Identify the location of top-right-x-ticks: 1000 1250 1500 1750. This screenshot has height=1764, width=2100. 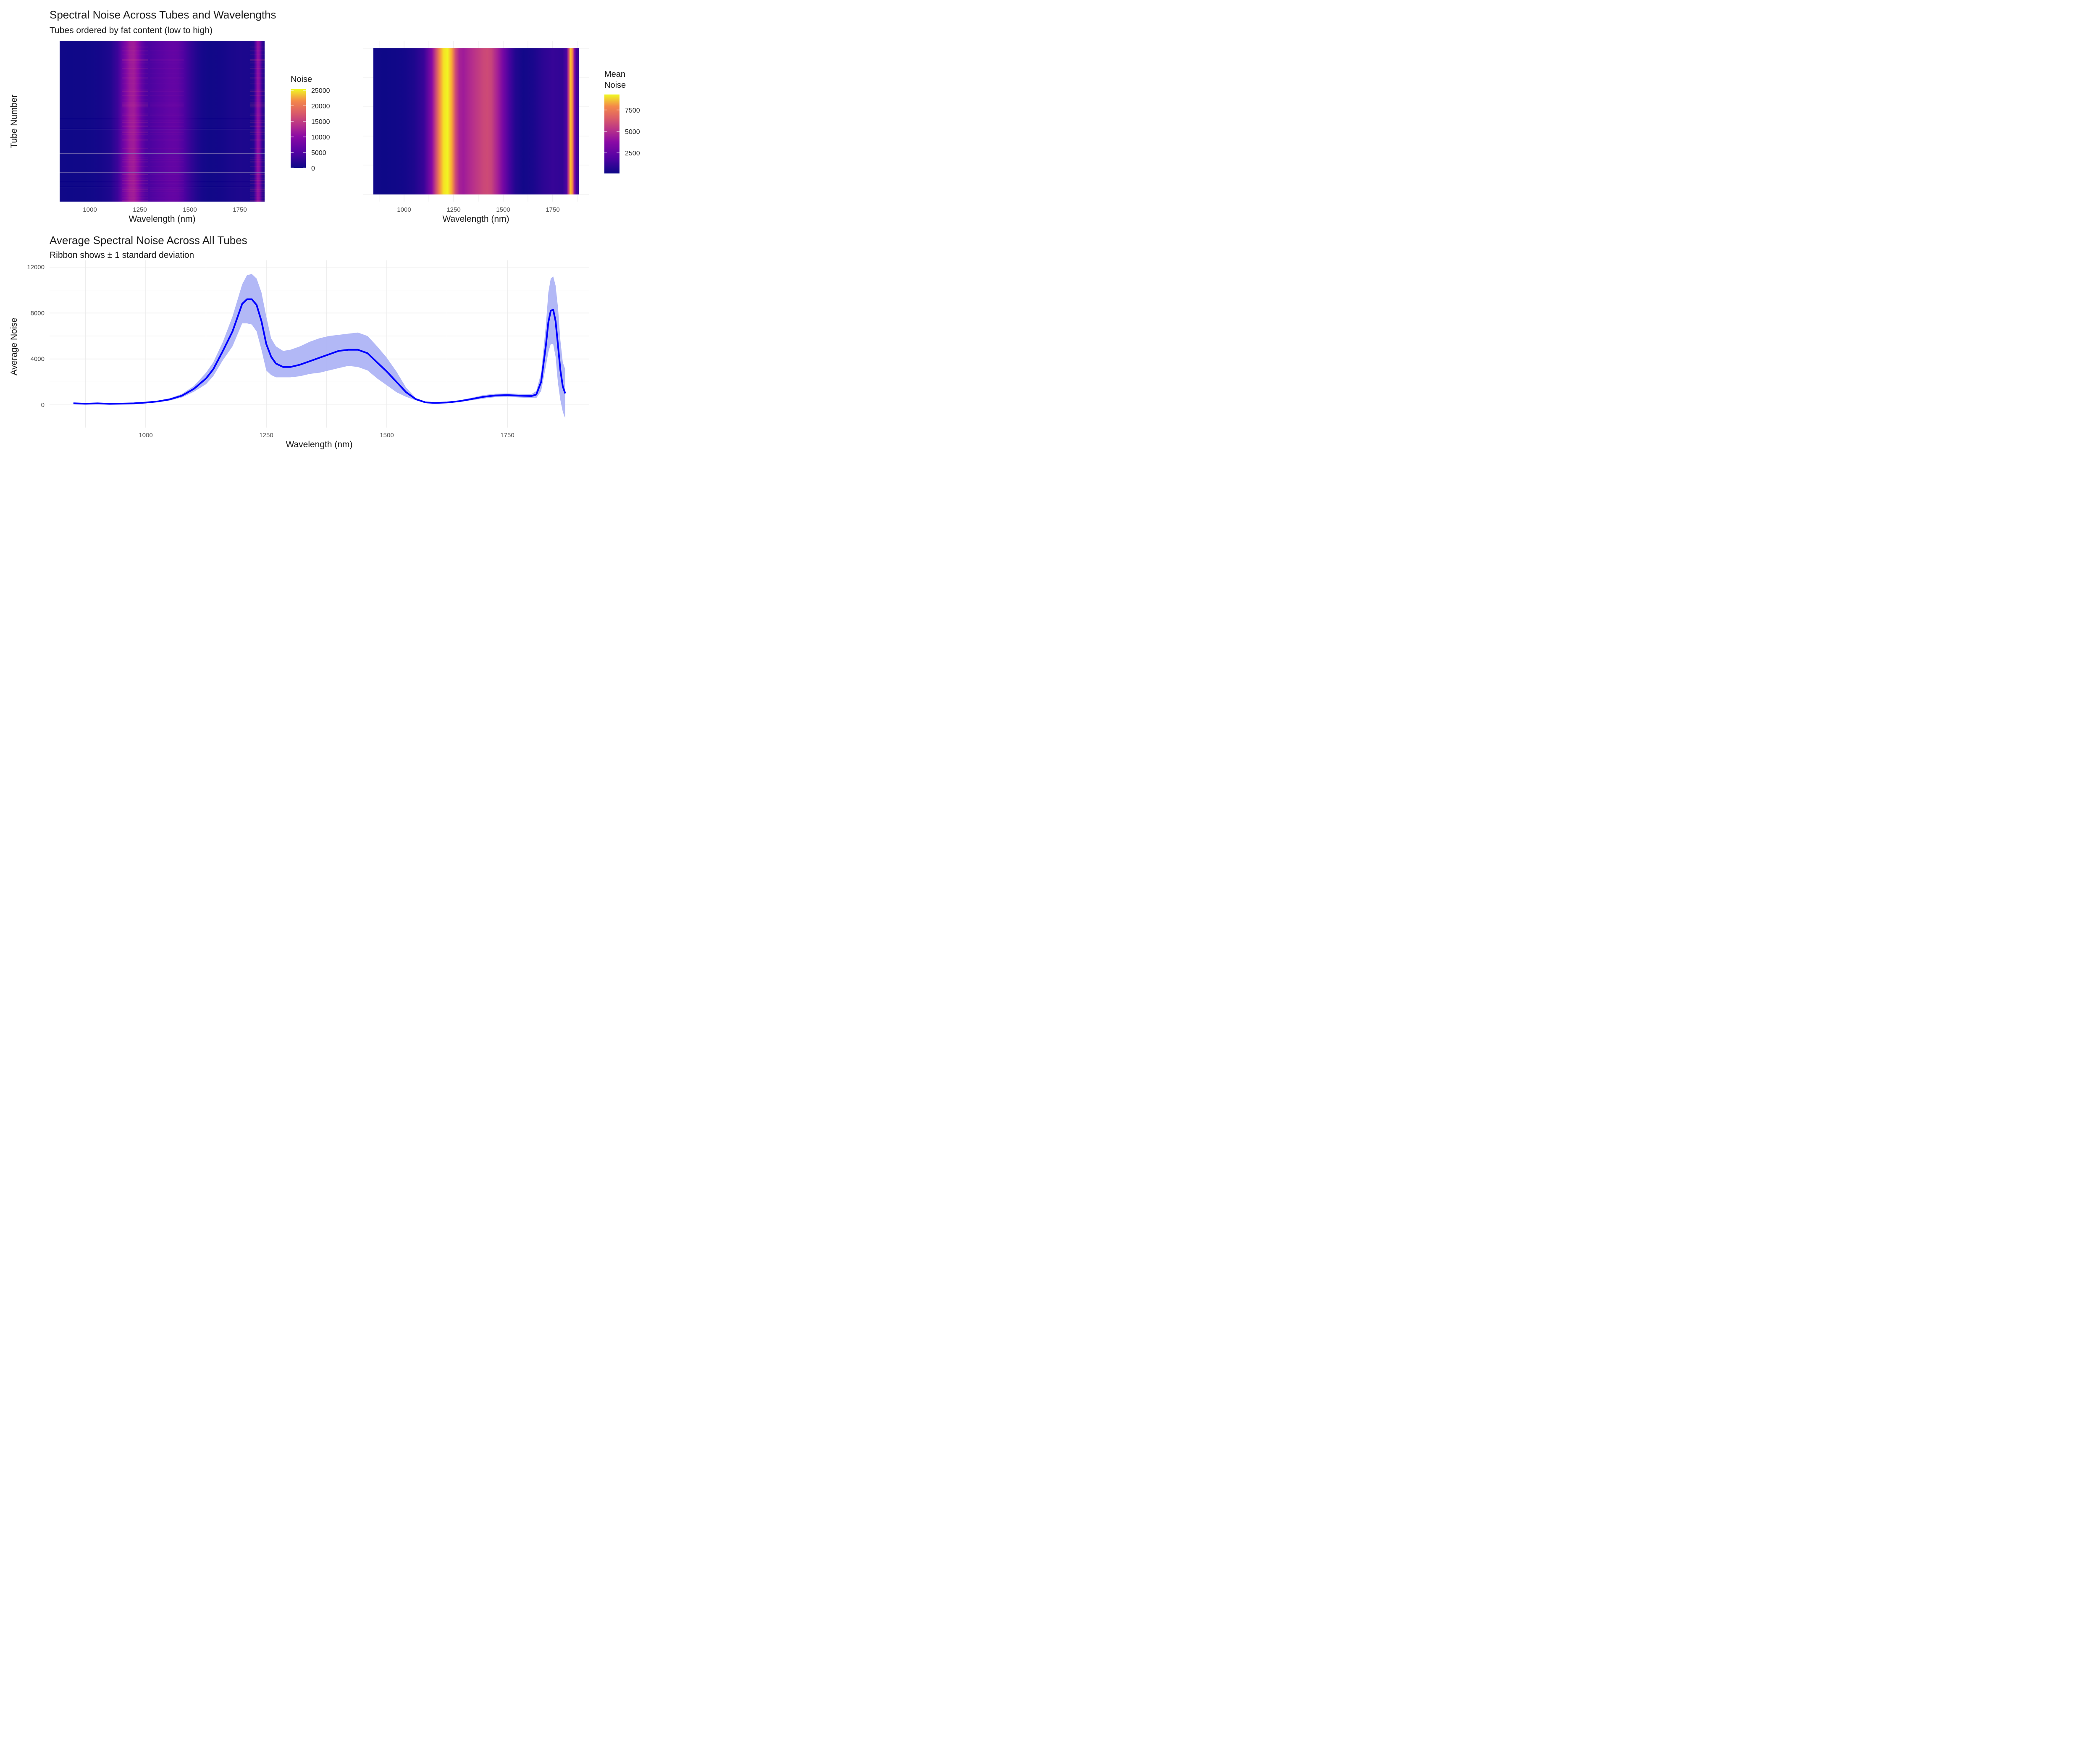
(478, 209).